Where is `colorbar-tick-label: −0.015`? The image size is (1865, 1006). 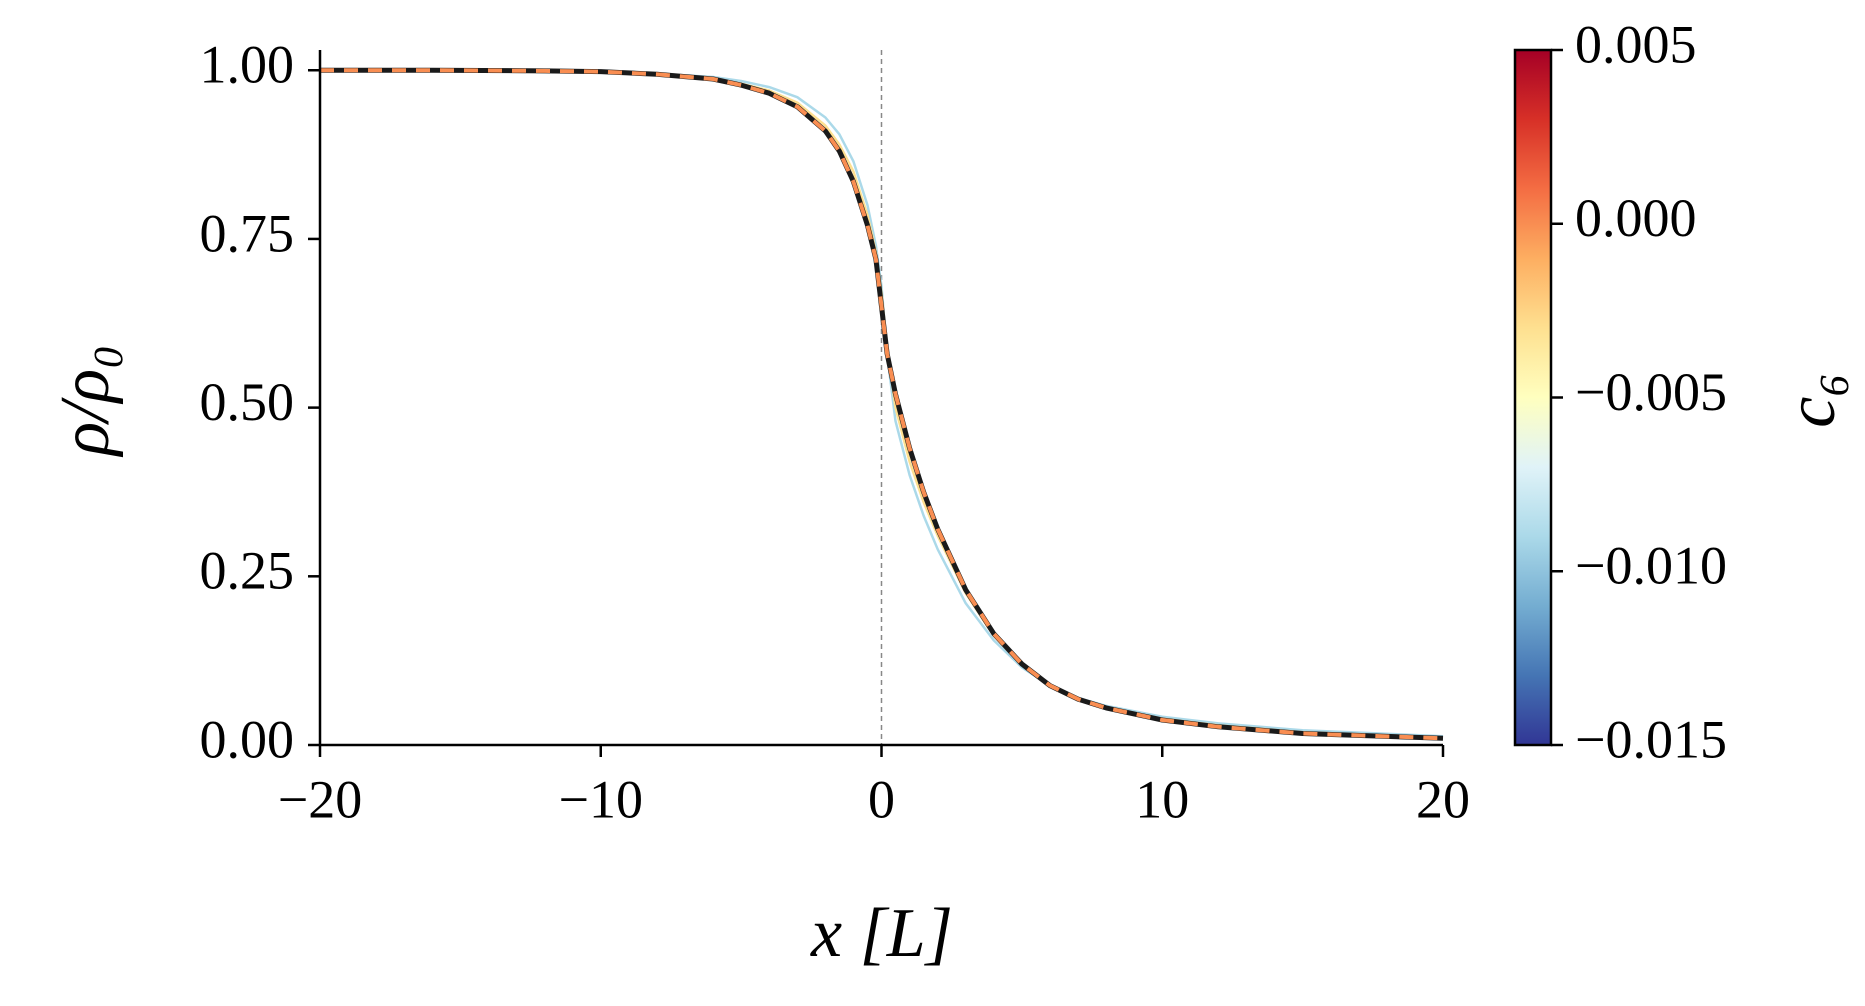 colorbar-tick-label: −0.015 is located at coordinates (1651, 739).